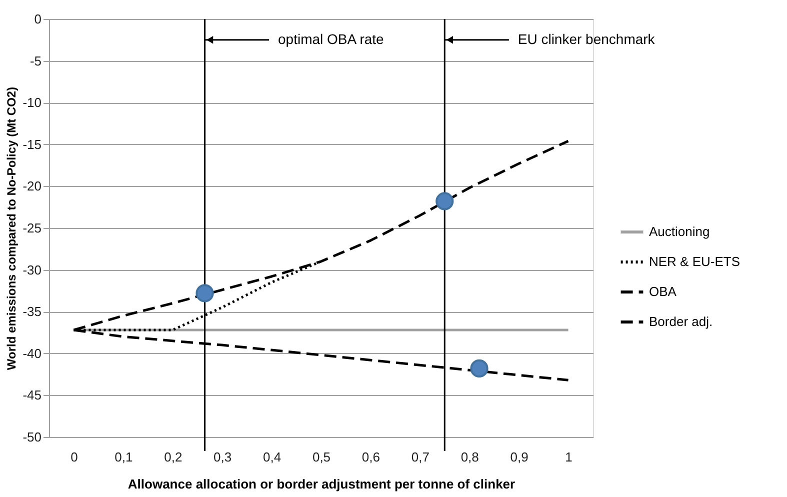  I want to click on y-tick-label: -25, so click(32, 228).